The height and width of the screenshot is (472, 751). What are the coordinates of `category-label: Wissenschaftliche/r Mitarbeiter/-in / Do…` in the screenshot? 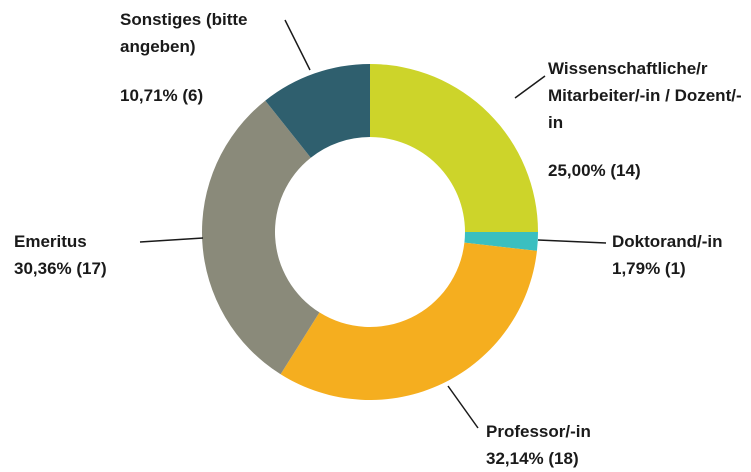 It's located at (645, 95).